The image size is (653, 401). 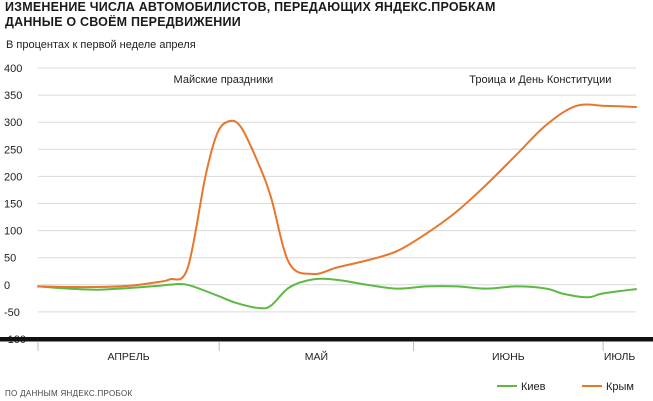 I want to click on x-tick-label: ИЮЛЬ, so click(x=620, y=357).